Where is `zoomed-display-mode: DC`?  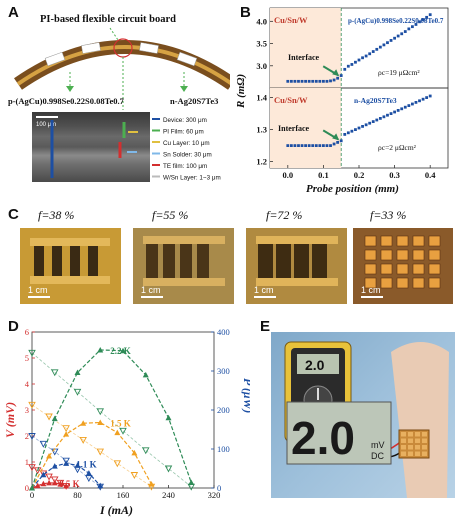 zoomed-display-mode: DC is located at coordinates (377, 456).